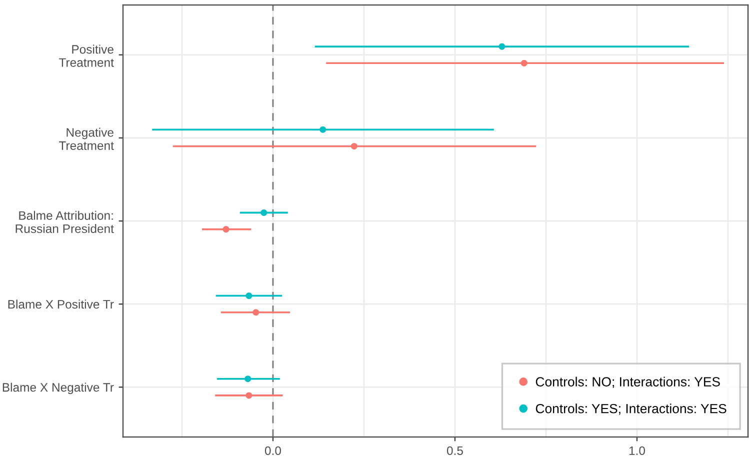 Image resolution: width=749 pixels, height=456 pixels. What do you see at coordinates (272, 451) in the screenshot?
I see `x-tick-label: 0.0` at bounding box center [272, 451].